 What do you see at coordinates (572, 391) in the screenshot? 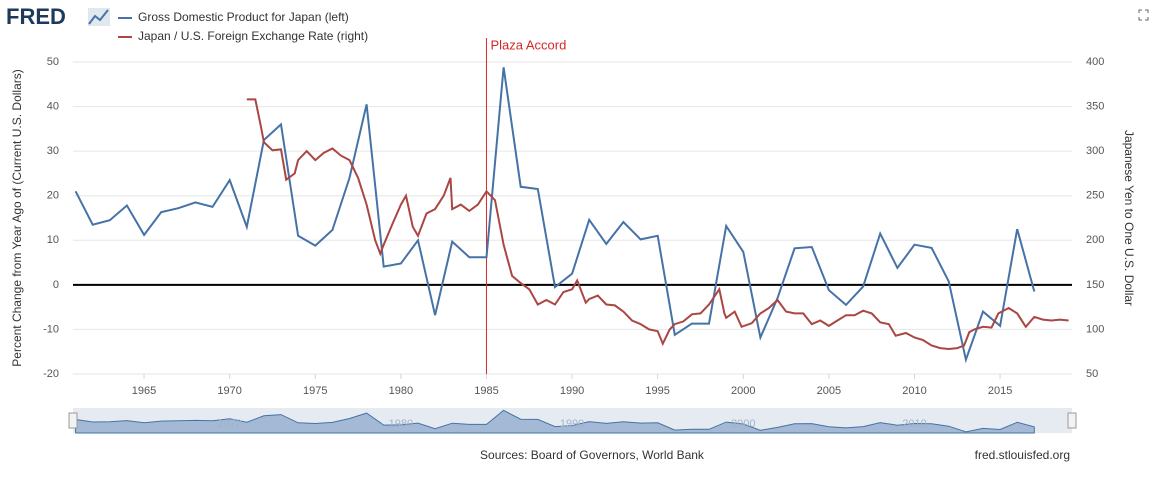
I see `x-tick-label: 1990` at bounding box center [572, 391].